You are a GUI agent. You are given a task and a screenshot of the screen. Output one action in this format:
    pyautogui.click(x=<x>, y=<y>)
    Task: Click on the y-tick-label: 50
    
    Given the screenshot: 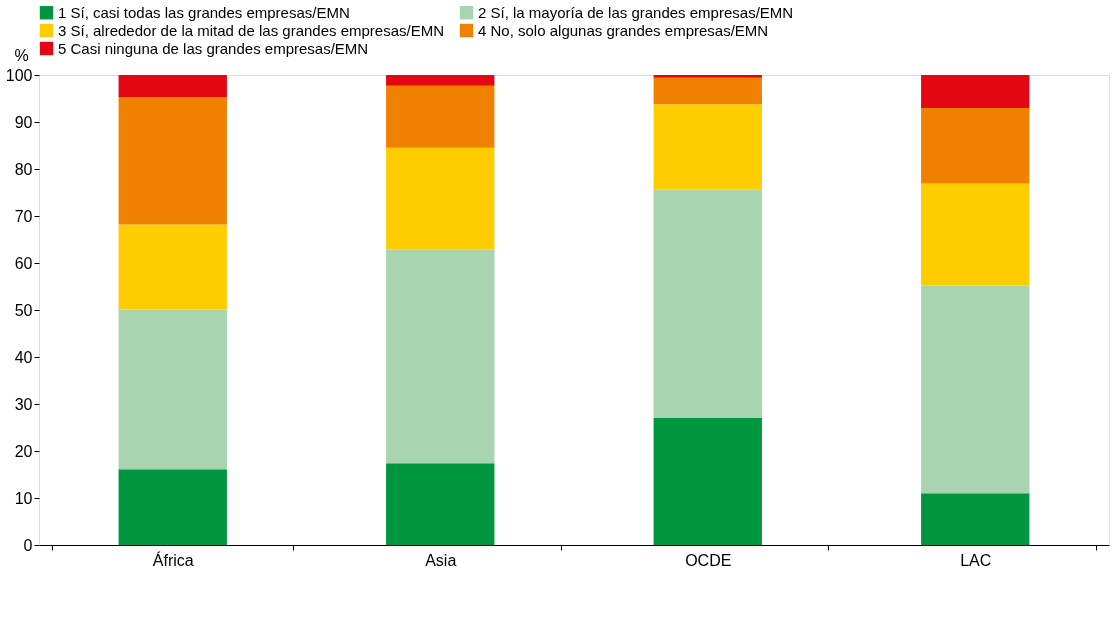 What is the action you would take?
    pyautogui.click(x=23, y=310)
    